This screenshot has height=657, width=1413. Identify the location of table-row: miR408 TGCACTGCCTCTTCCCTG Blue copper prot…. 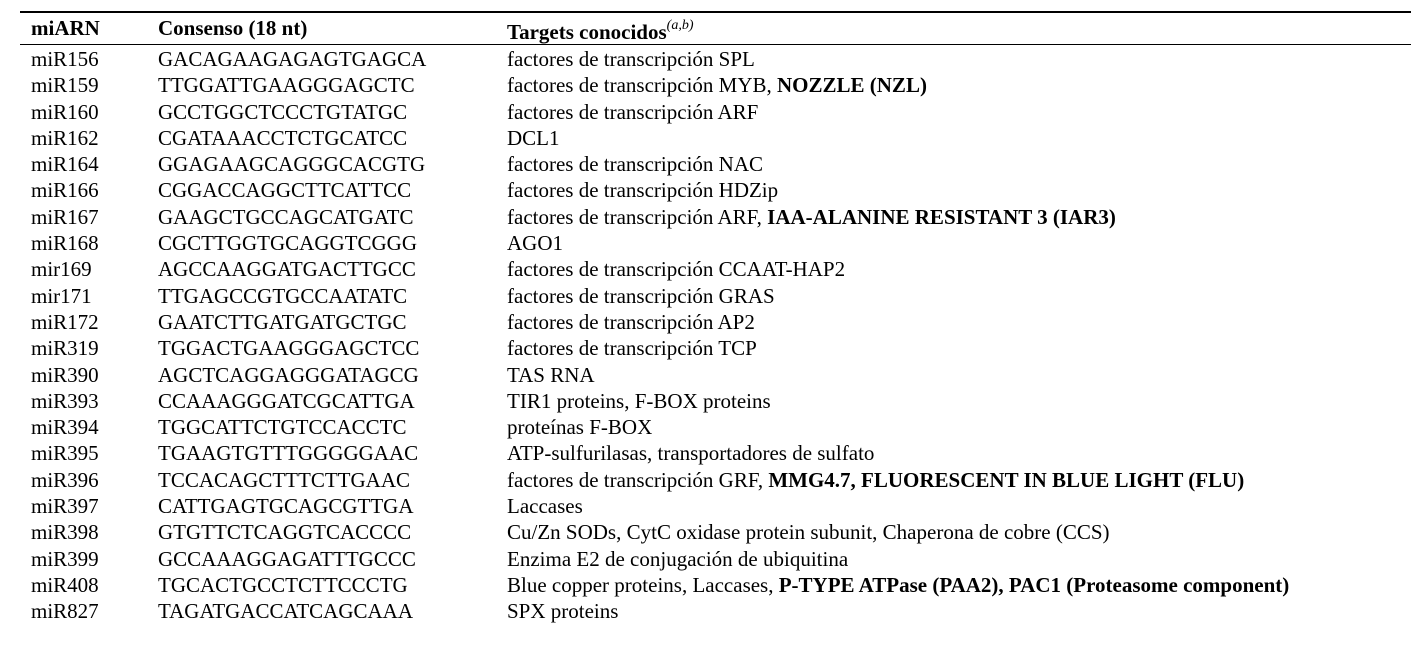
(706, 585).